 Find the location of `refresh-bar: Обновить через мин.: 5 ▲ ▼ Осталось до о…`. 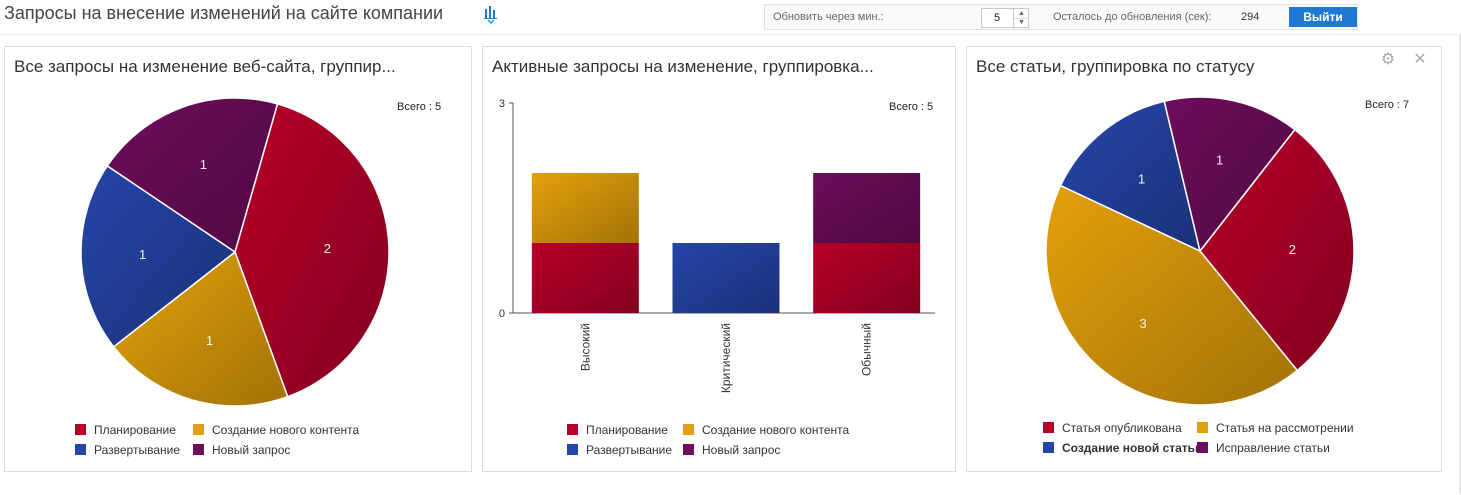

refresh-bar: Обновить через мин.: 5 ▲ ▼ Осталось до о… is located at coordinates (1061, 17).